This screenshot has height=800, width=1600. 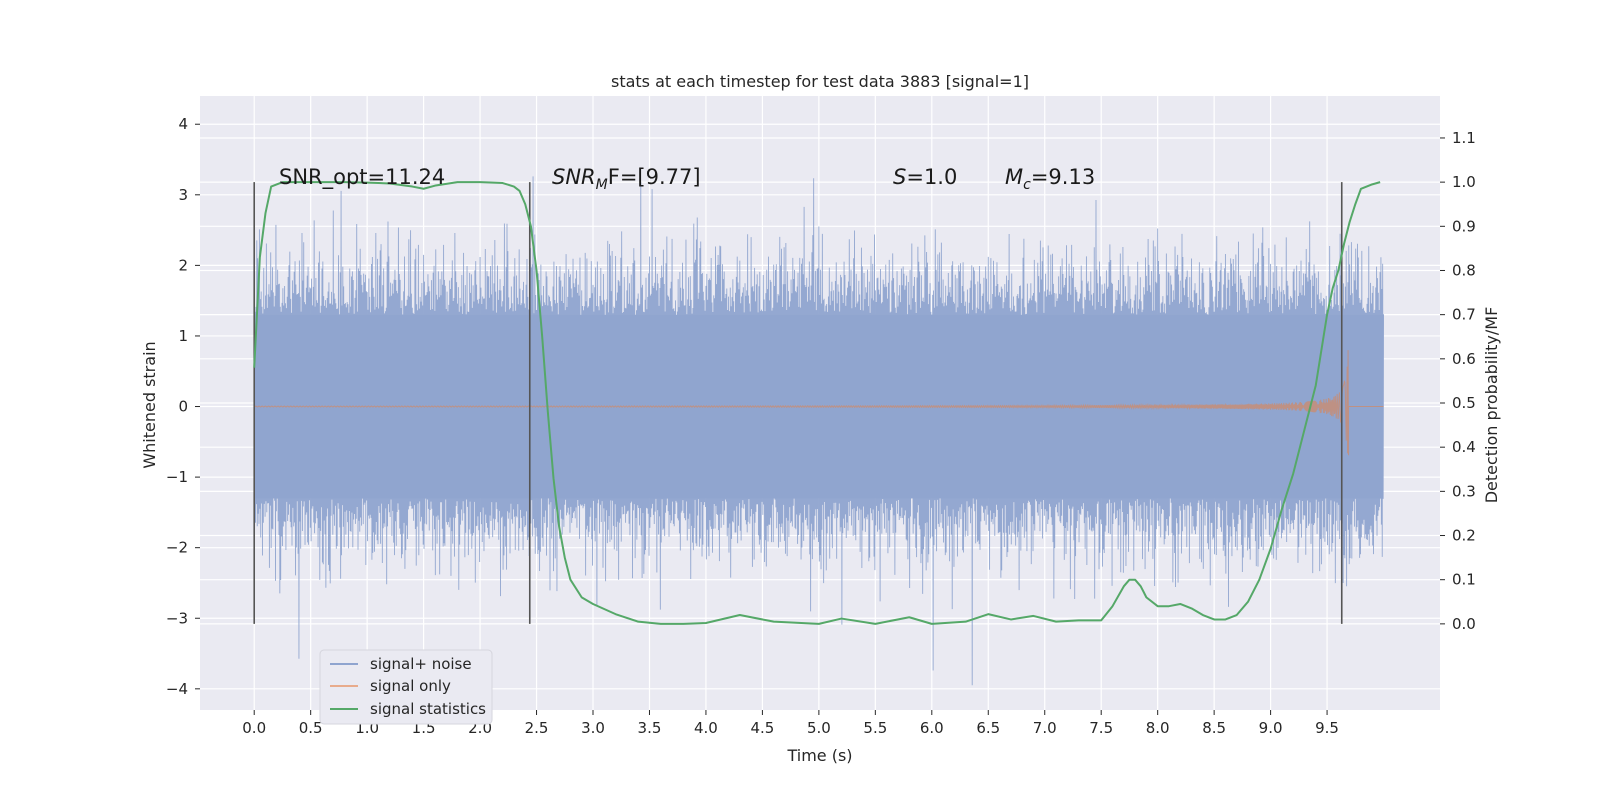 What do you see at coordinates (931, 177) in the screenshot?
I see `annotation-s-rest: =1.0` at bounding box center [931, 177].